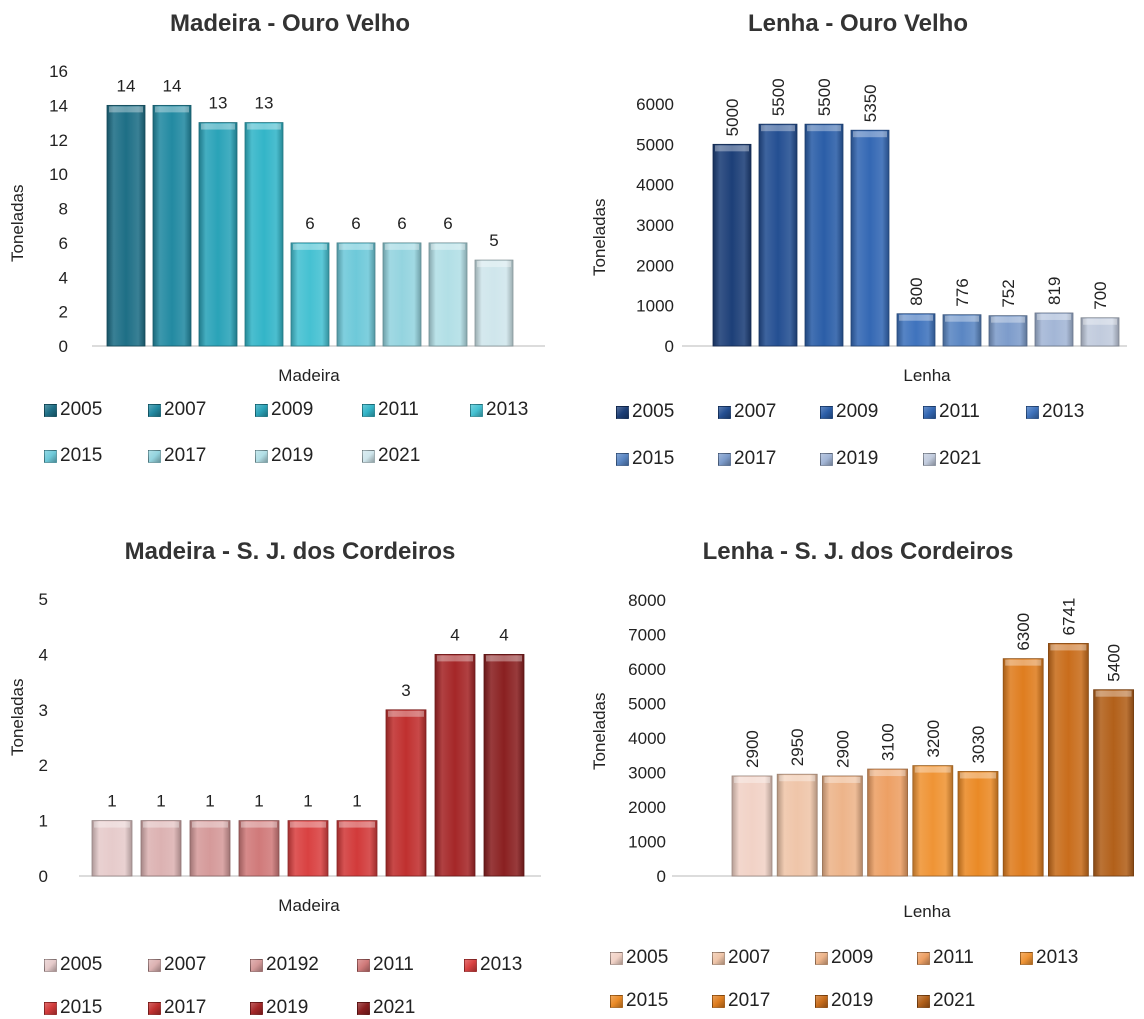 The height and width of the screenshot is (1019, 1144). Describe the element at coordinates (58, 71) in the screenshot. I see `y-tick-label: 16` at that location.